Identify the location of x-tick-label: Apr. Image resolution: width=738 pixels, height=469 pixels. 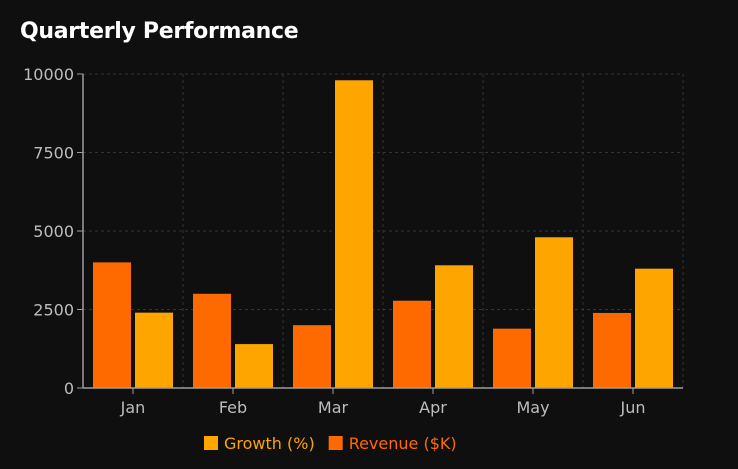
(433, 407).